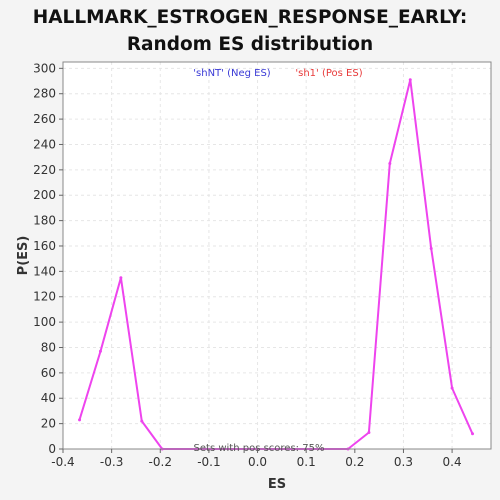 The width and height of the screenshot is (500, 500). I want to click on x-tick-label: -0.2, so click(160, 462).